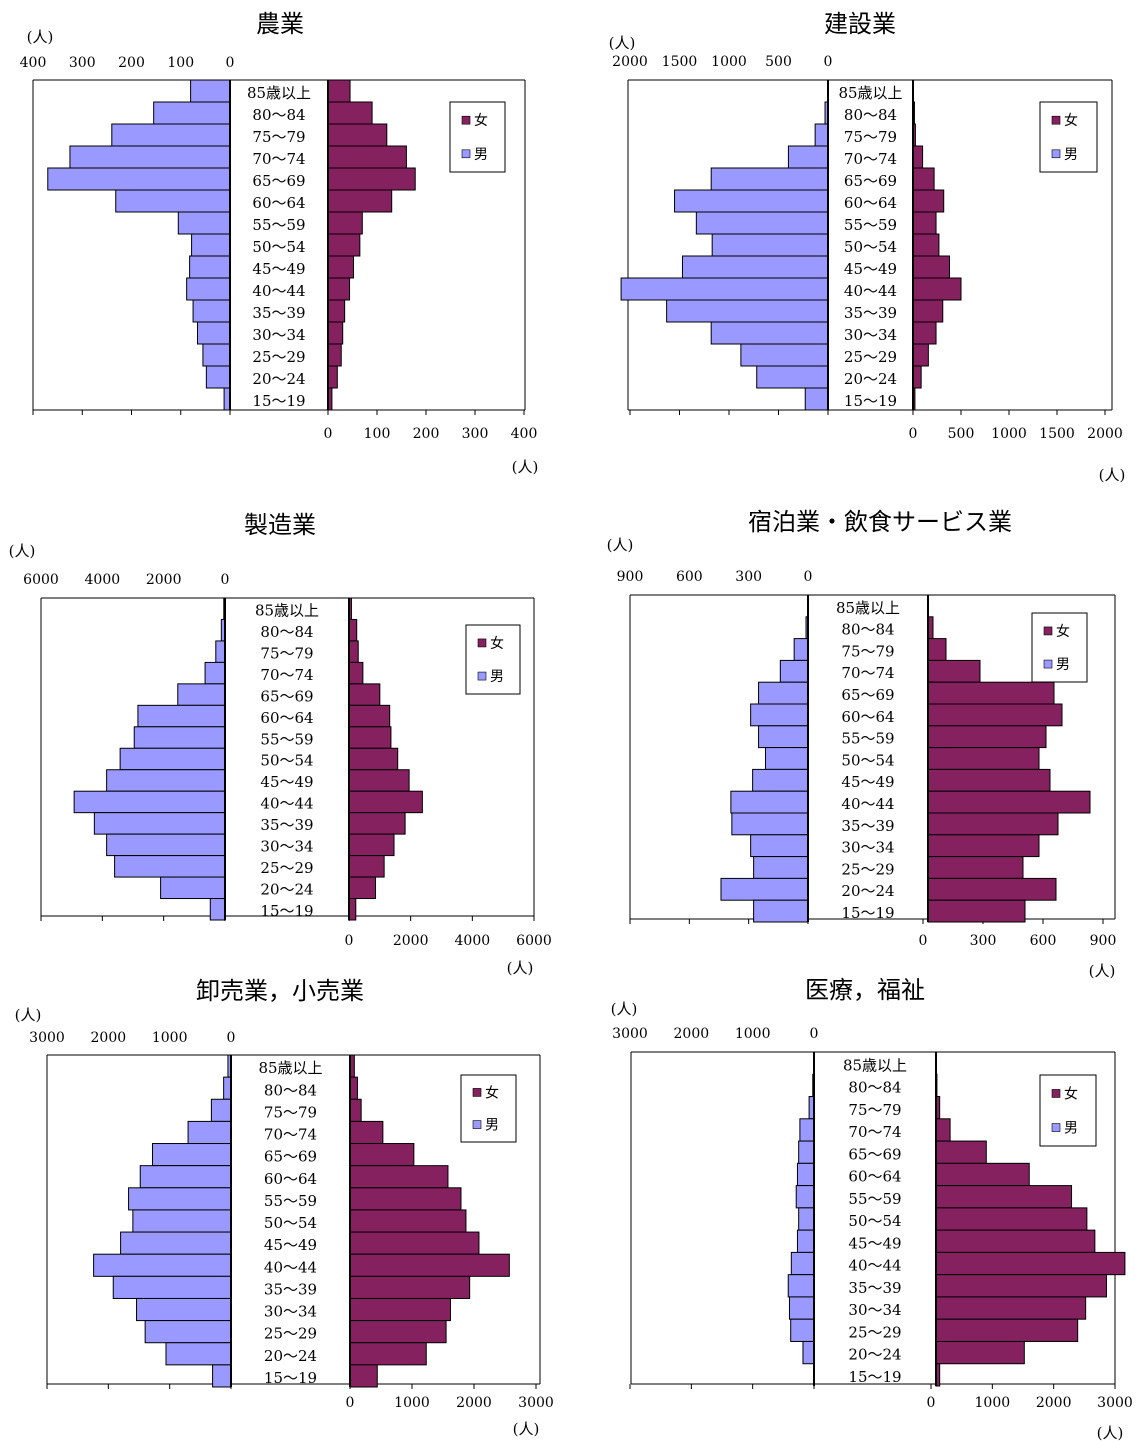 The height and width of the screenshot is (1441, 1140). Describe the element at coordinates (753, 1034) in the screenshot. I see `male-axis-tick: 1000` at that location.